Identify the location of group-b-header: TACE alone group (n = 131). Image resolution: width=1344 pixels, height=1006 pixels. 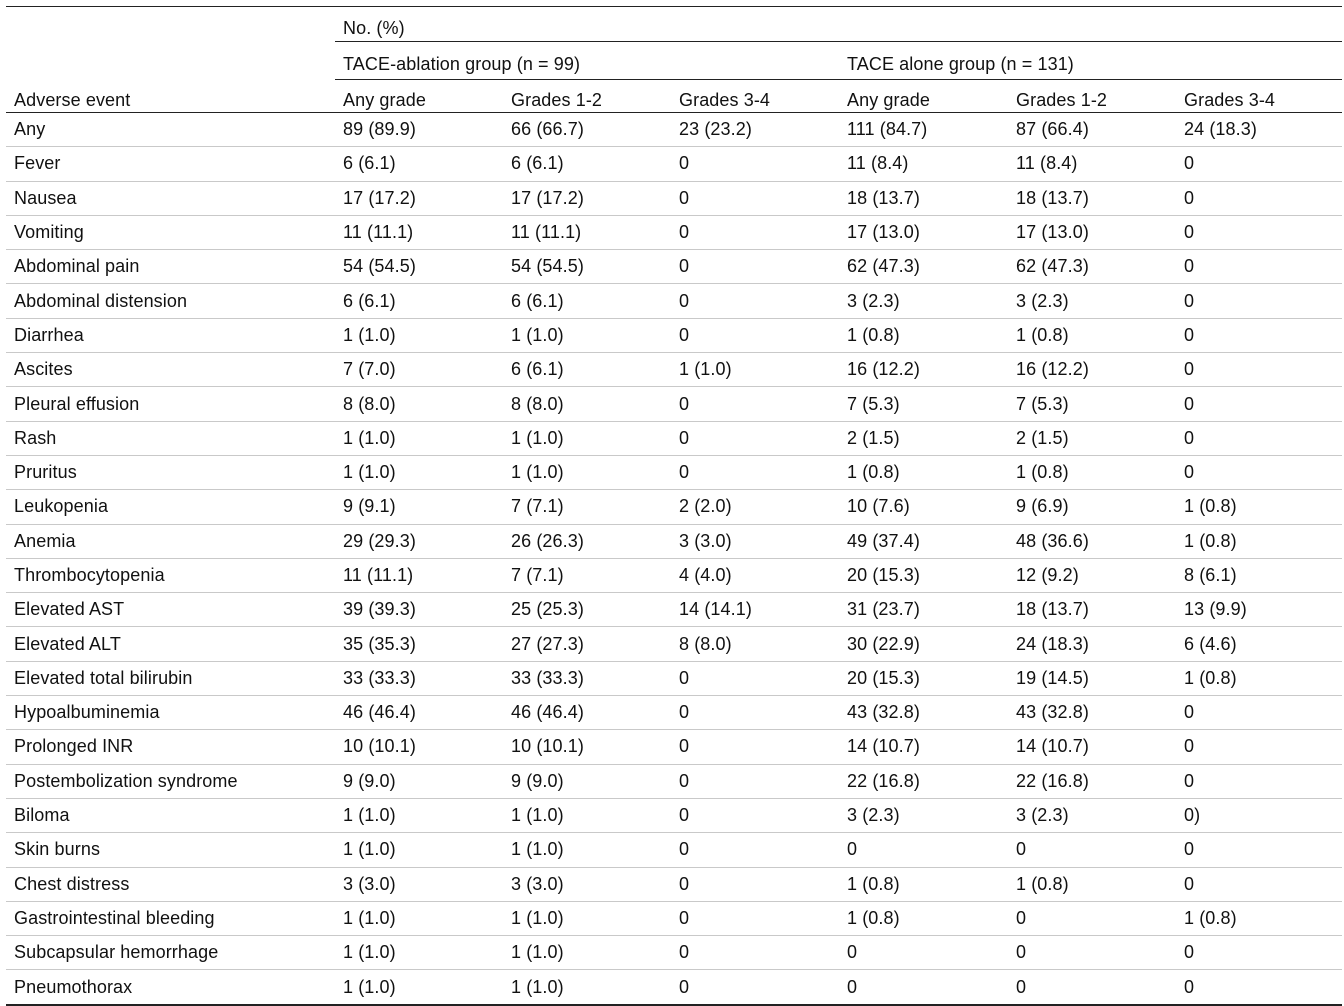
(1091, 60).